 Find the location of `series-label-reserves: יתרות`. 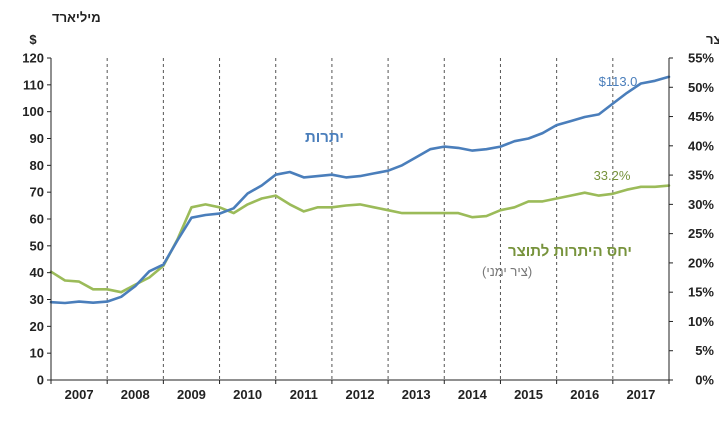

series-label-reserves: יתרות is located at coordinates (324, 137).